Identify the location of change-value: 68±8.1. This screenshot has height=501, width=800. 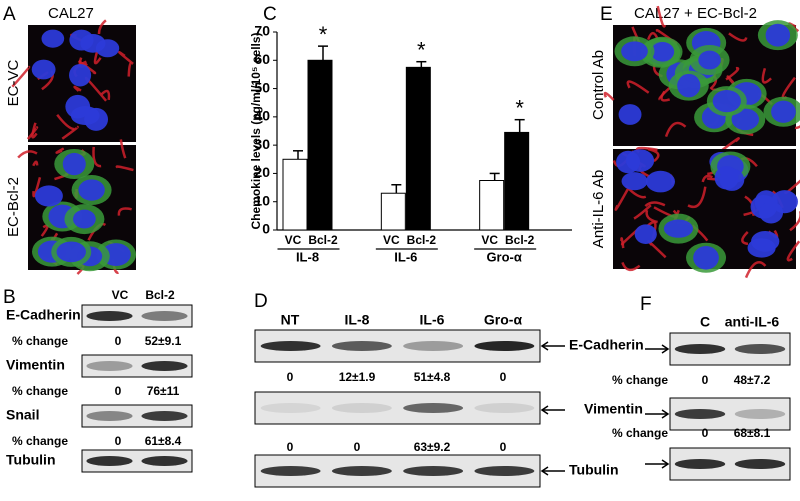
(752, 433).